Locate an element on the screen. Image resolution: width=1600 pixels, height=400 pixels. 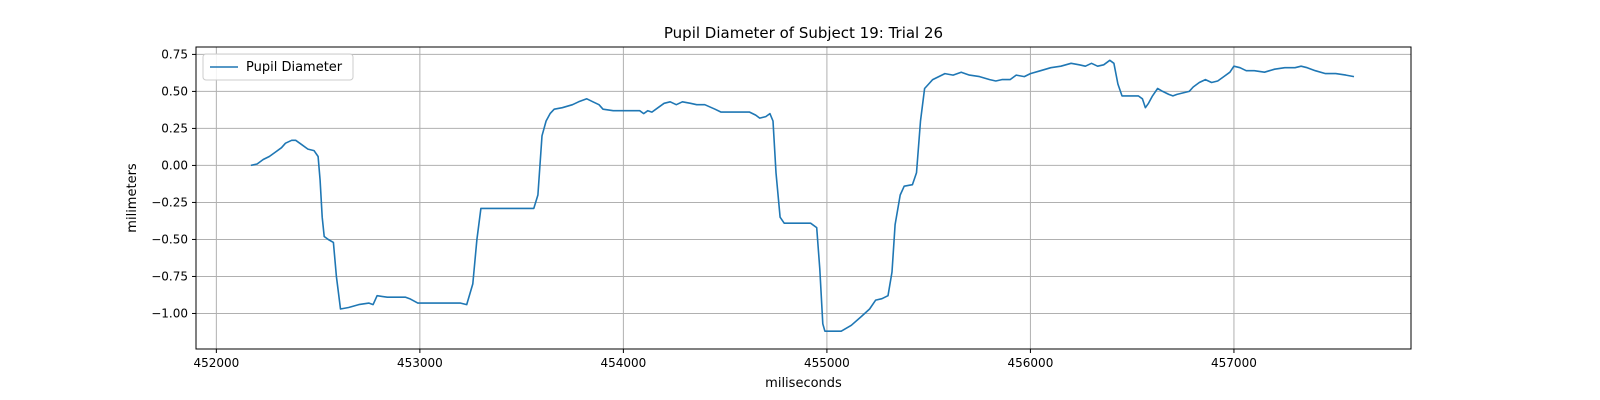
y-tick-label: 0.25 is located at coordinates (174, 128).